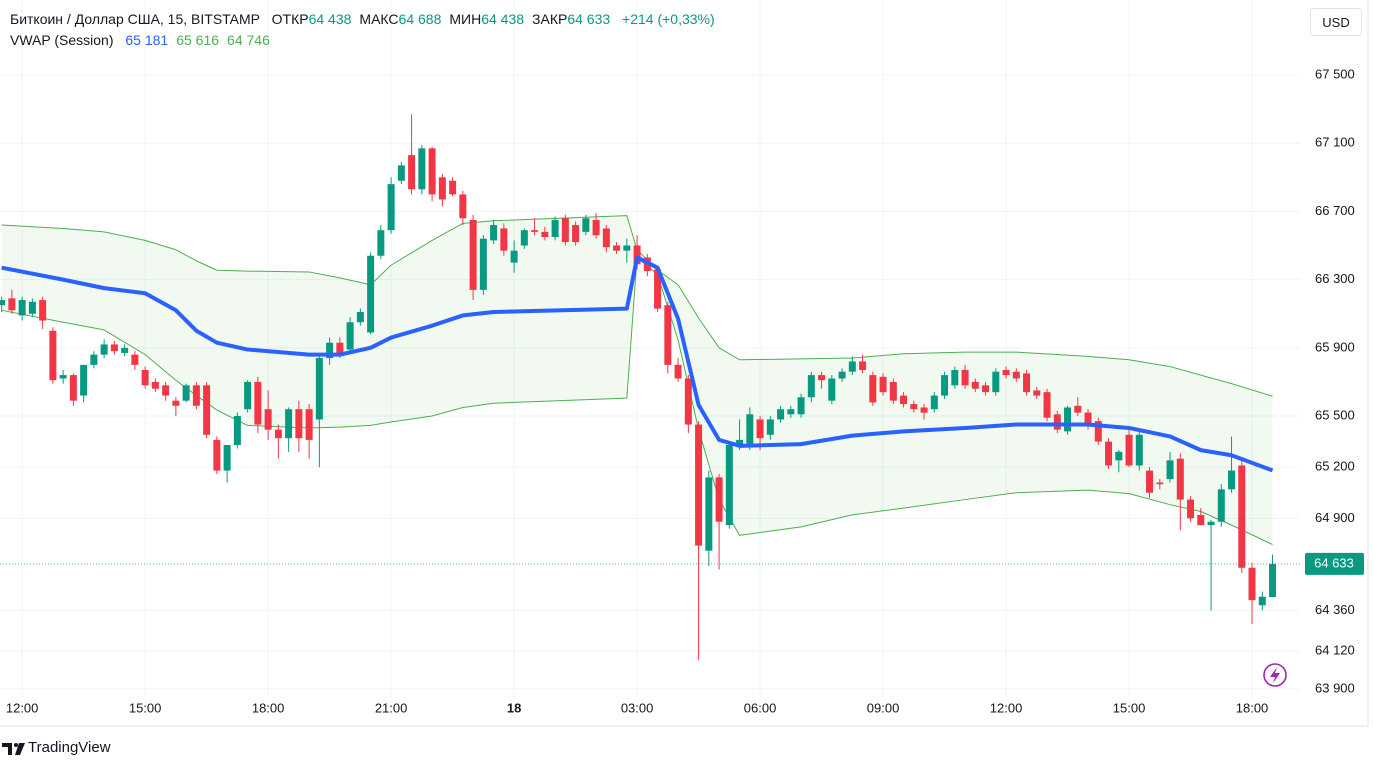 This screenshot has width=1373, height=769. Describe the element at coordinates (379, 19) in the screenshot. I see `ohlc-label: МАКС` at that location.